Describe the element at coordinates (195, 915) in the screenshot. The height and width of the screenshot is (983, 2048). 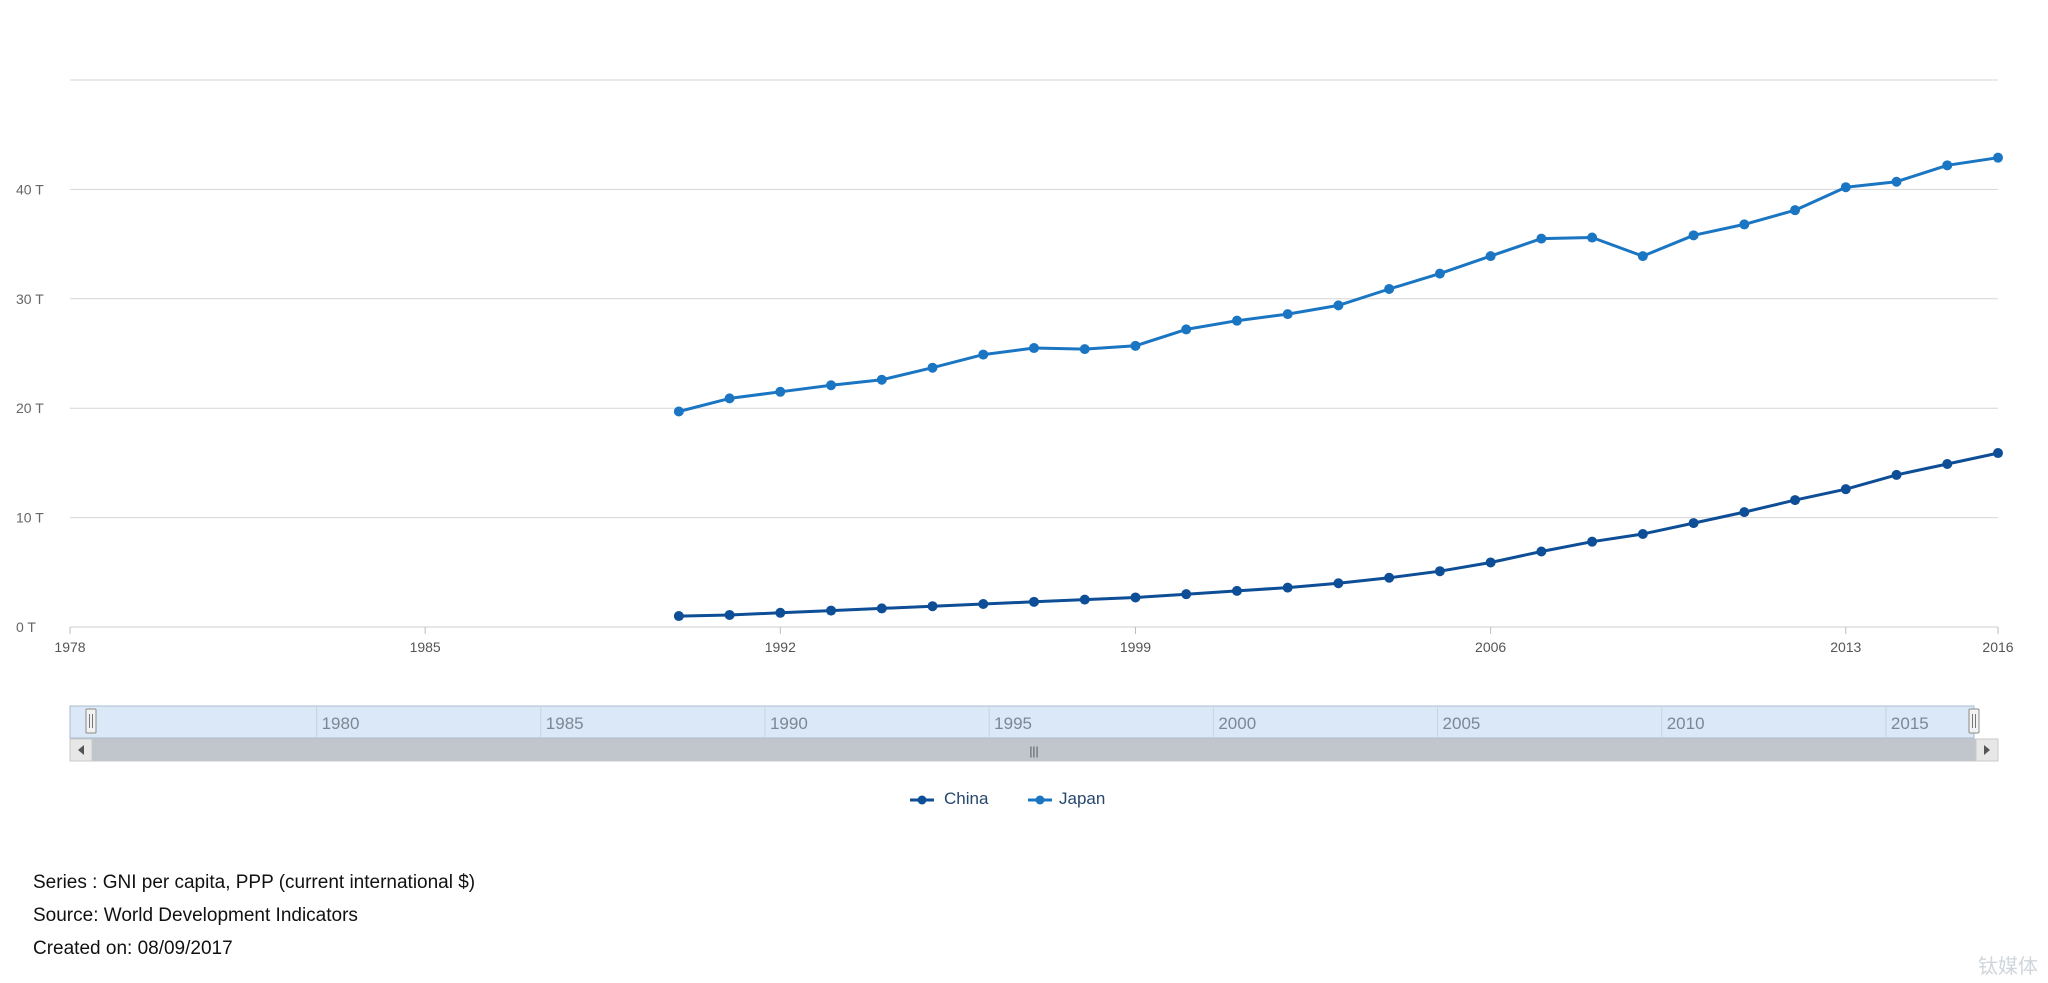
I see `footer-source: Source: World Development Indicators` at that location.